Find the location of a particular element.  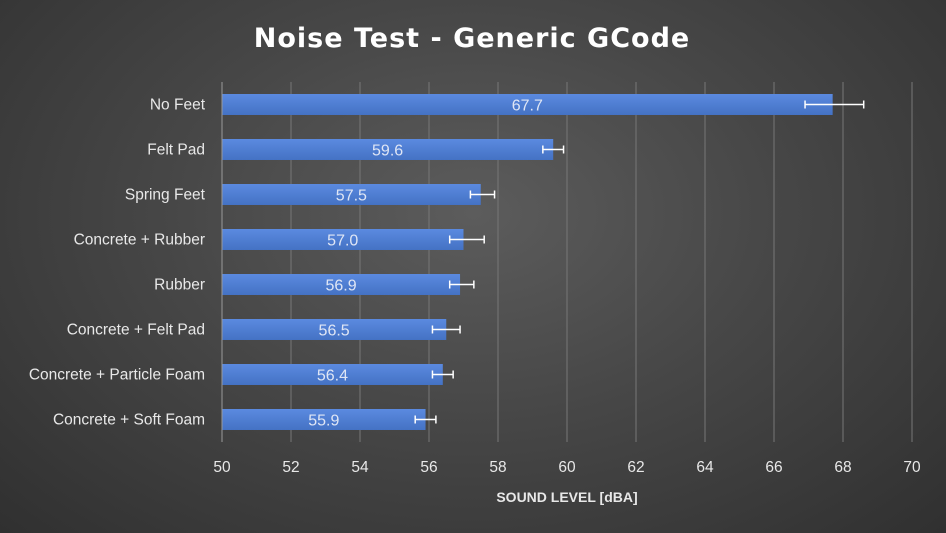

data-label: 55.9 is located at coordinates (323, 421).